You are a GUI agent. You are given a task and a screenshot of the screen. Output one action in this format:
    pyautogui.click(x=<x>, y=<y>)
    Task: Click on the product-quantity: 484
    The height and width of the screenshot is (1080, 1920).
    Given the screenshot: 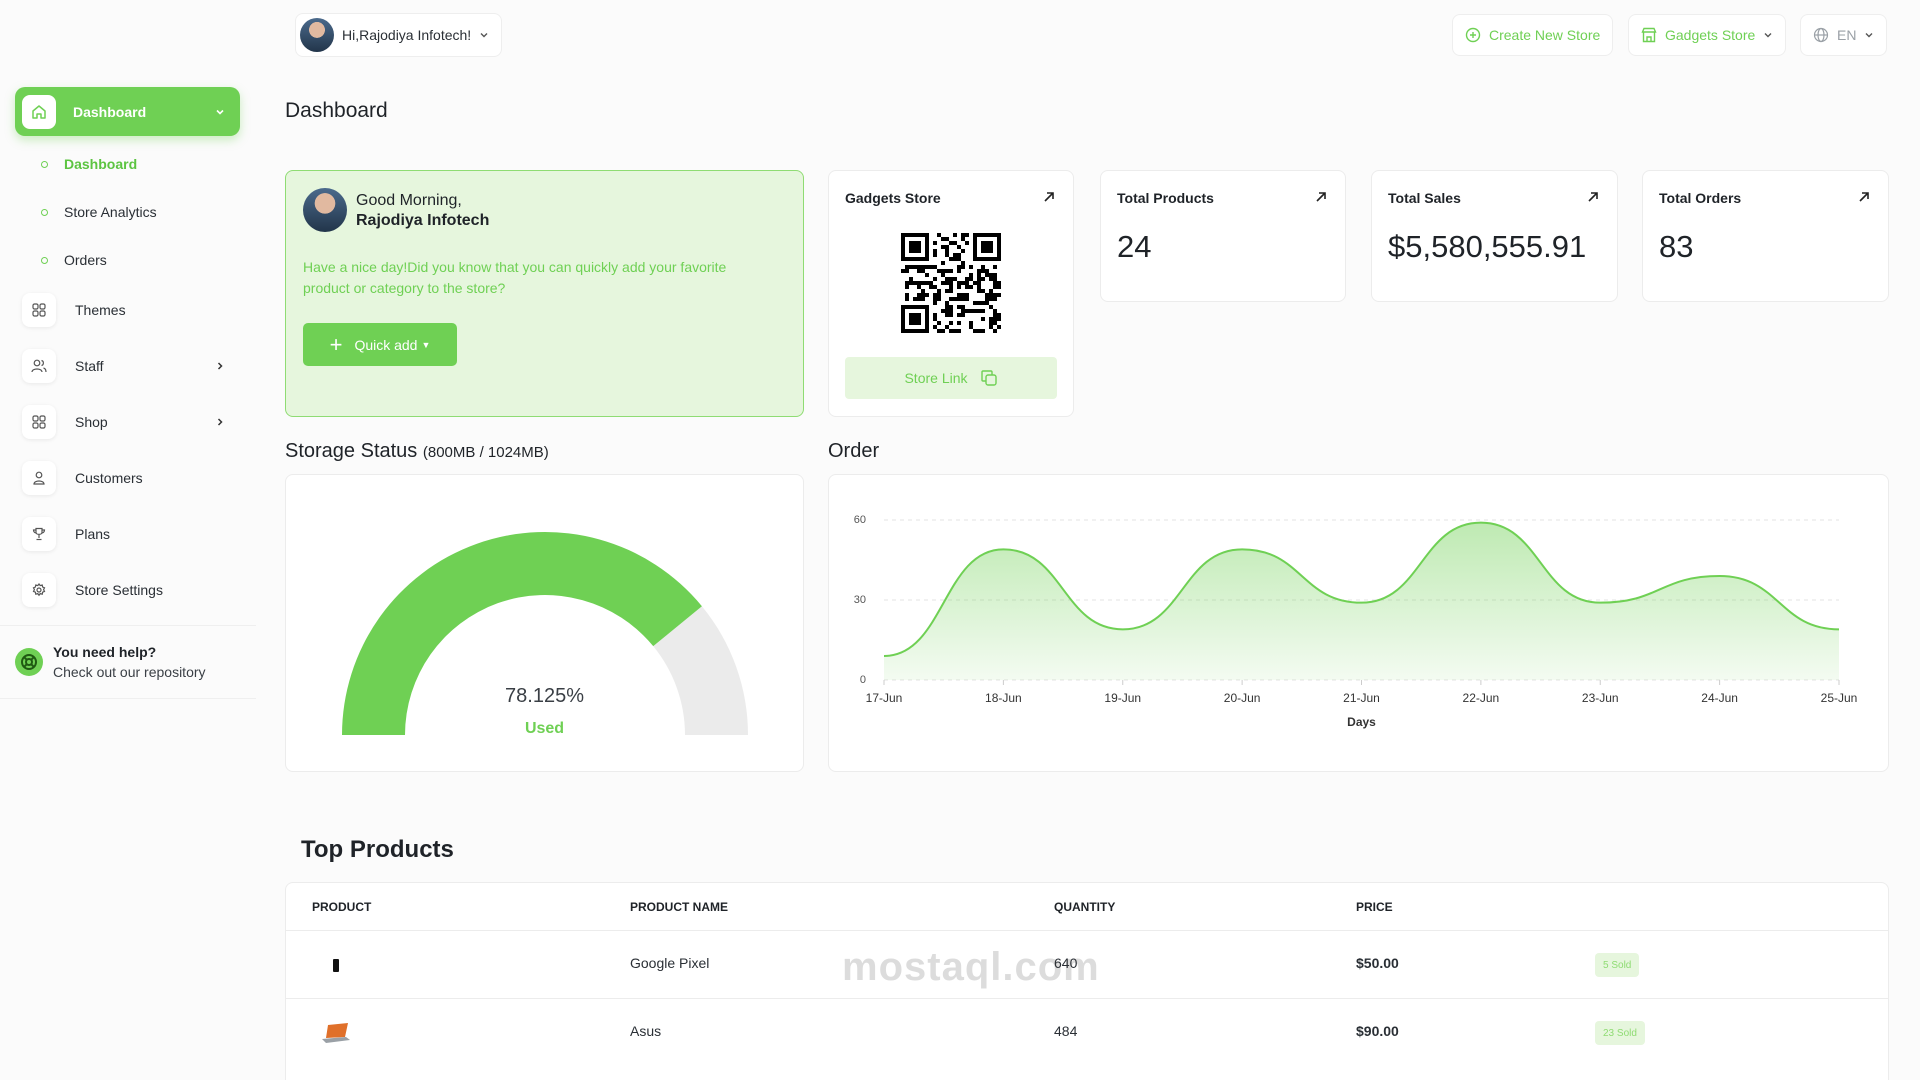 What is the action you would take?
    pyautogui.click(x=1066, y=1031)
    